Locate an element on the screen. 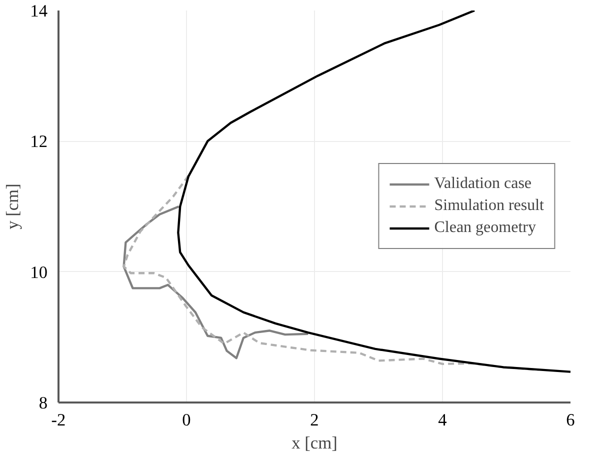  x-tick-label: 4 is located at coordinates (443, 420).